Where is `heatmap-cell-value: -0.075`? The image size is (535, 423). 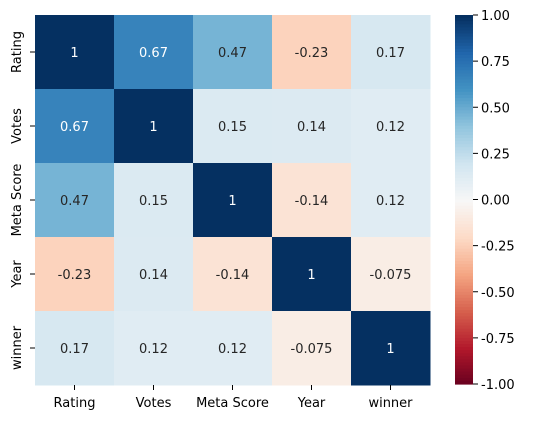
heatmap-cell-value: -0.075 is located at coordinates (391, 275).